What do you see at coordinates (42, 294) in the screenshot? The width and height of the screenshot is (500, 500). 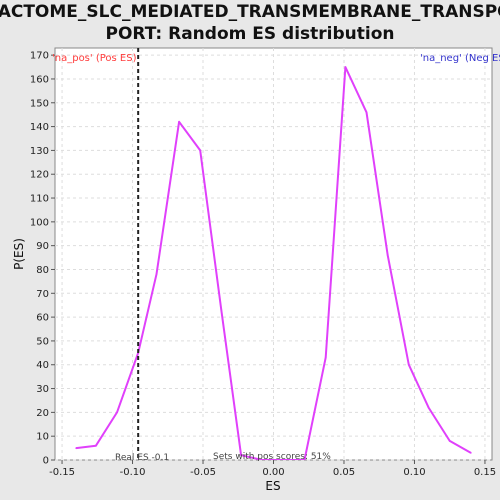 I see `y-tick-label: 70` at bounding box center [42, 294].